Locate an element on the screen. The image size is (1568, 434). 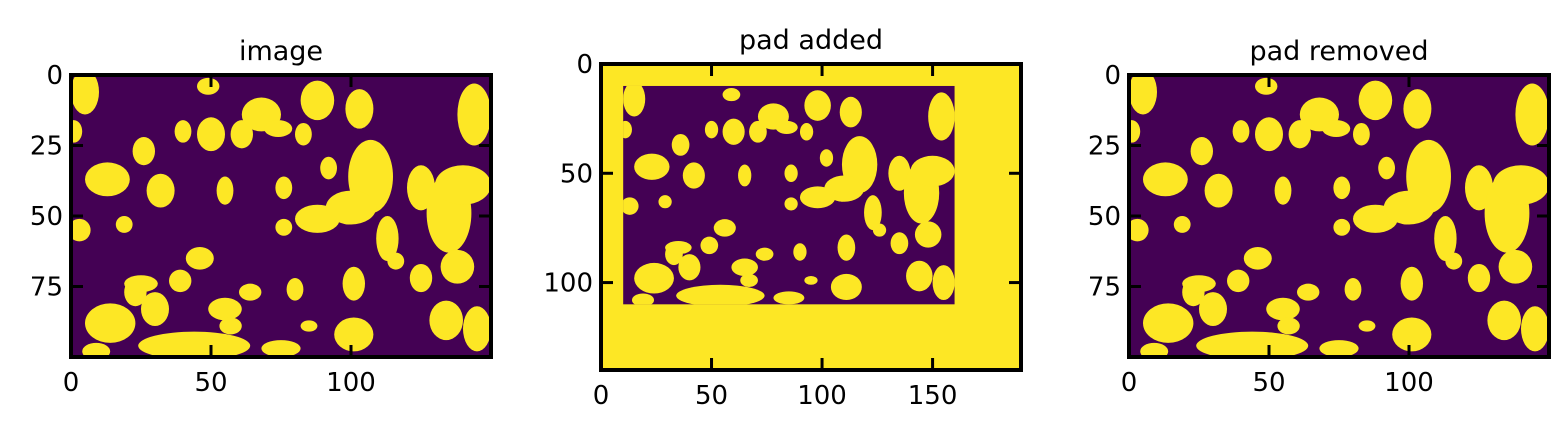
panel-title: image is located at coordinates (281, 51).